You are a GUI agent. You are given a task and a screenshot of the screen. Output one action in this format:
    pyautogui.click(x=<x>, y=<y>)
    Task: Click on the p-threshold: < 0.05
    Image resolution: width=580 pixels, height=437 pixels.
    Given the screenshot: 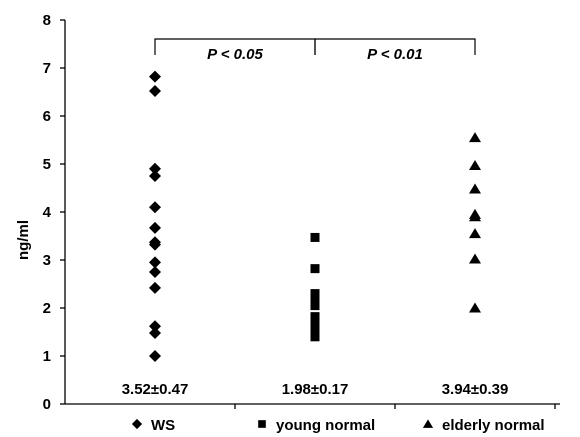 What is the action you would take?
    pyautogui.click(x=240, y=54)
    